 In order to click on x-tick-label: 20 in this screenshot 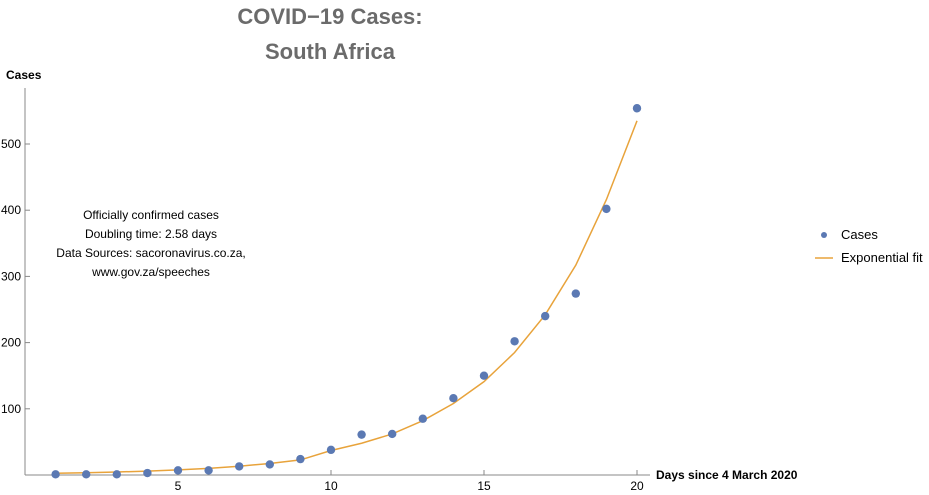, I will do `click(637, 486)`.